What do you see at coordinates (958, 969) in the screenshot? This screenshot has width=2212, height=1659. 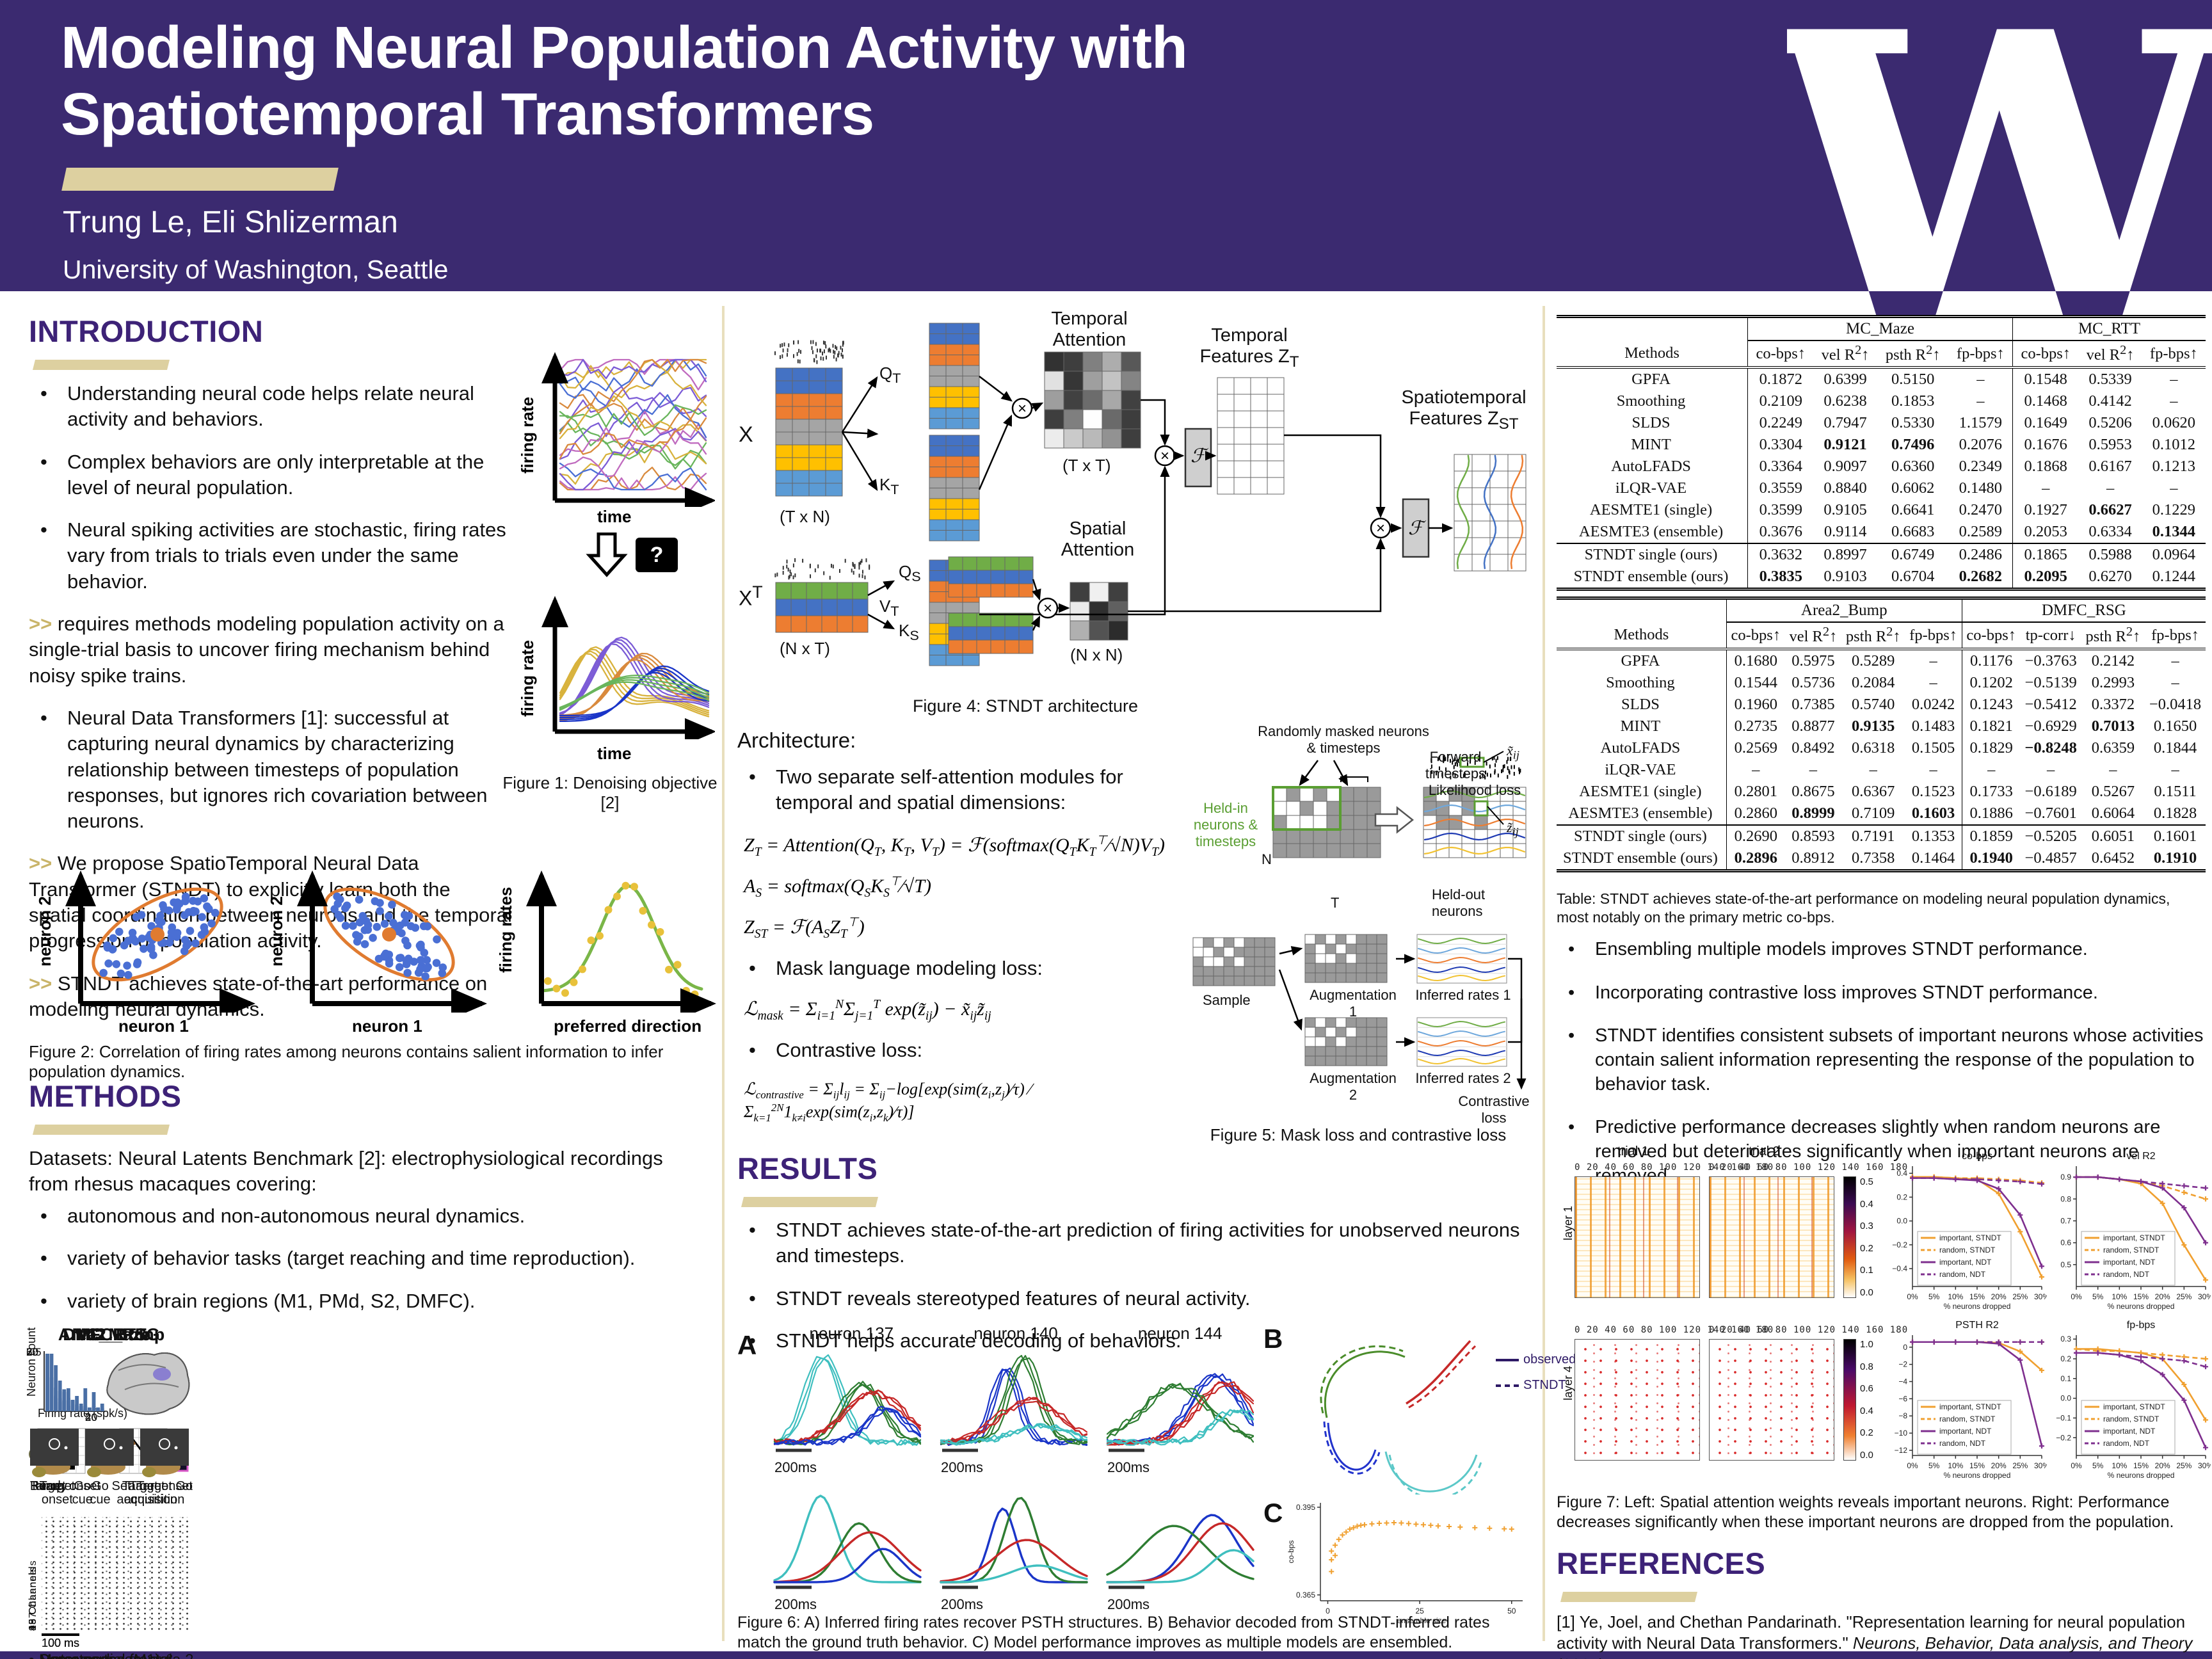 I see `arch-bullet-2: Mask language modeling loss:` at bounding box center [958, 969].